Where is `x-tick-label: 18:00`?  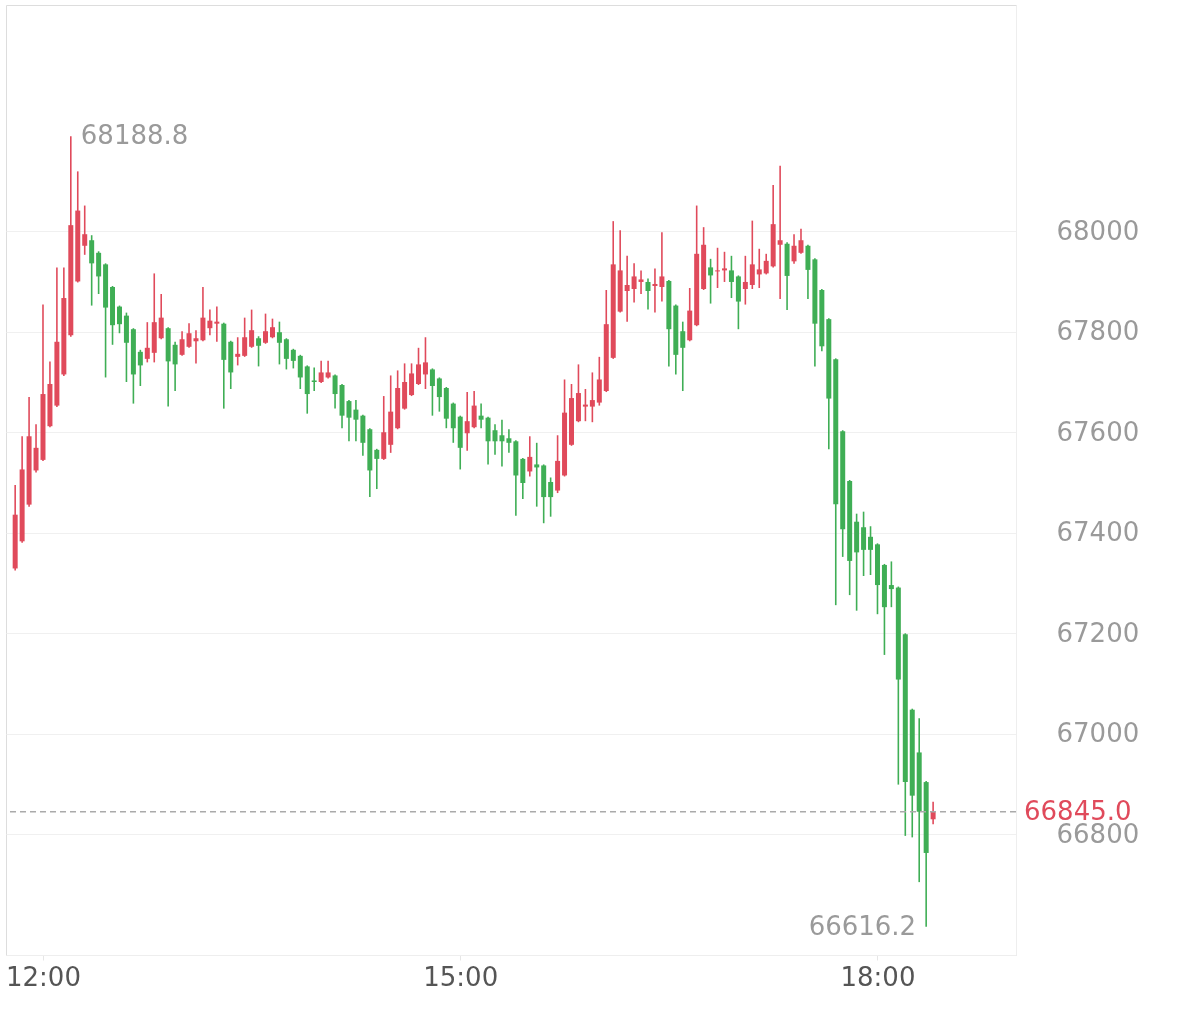
x-tick-label: 18:00 is located at coordinates (878, 976).